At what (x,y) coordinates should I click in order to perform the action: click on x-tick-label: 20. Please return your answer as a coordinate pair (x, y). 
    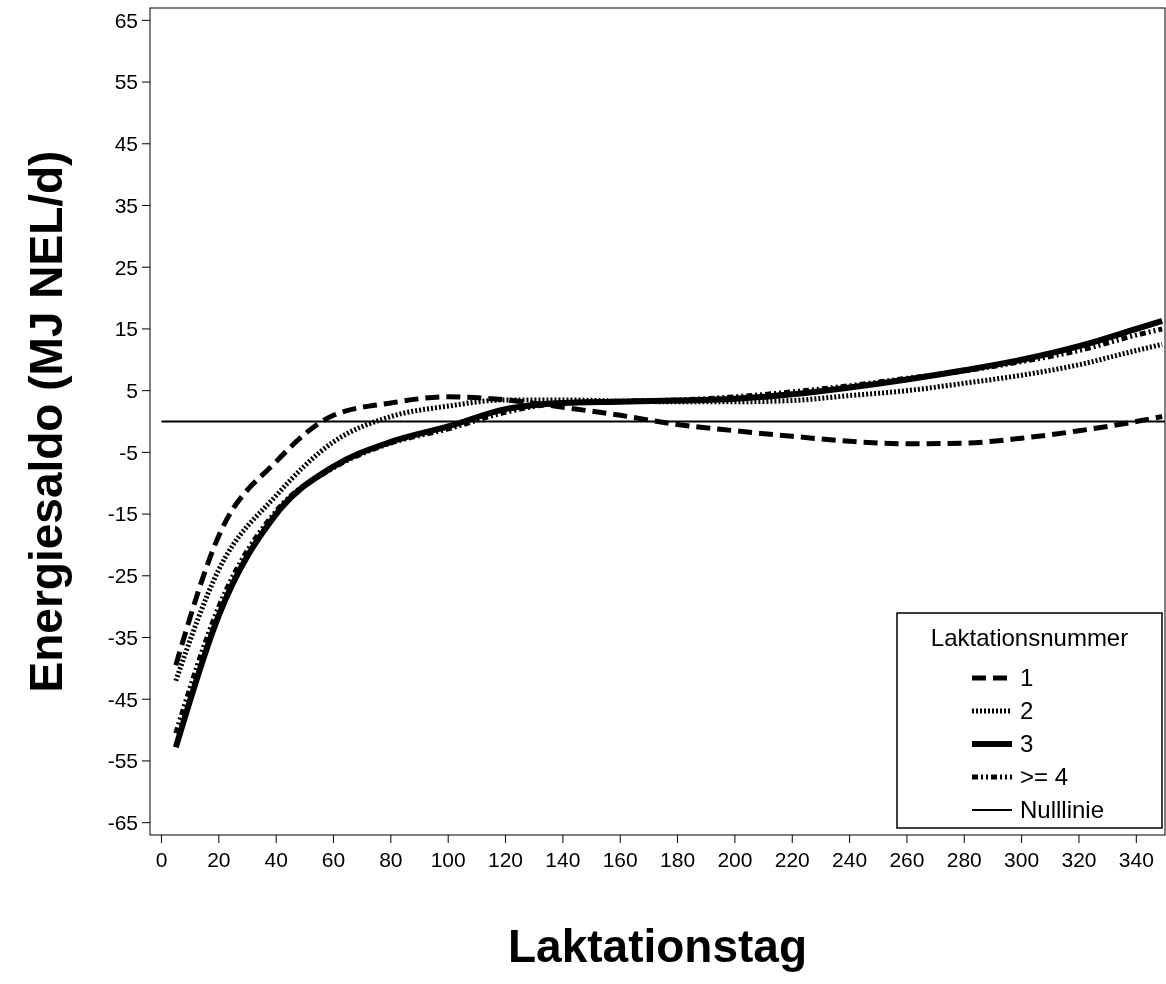
    Looking at the image, I should click on (219, 859).